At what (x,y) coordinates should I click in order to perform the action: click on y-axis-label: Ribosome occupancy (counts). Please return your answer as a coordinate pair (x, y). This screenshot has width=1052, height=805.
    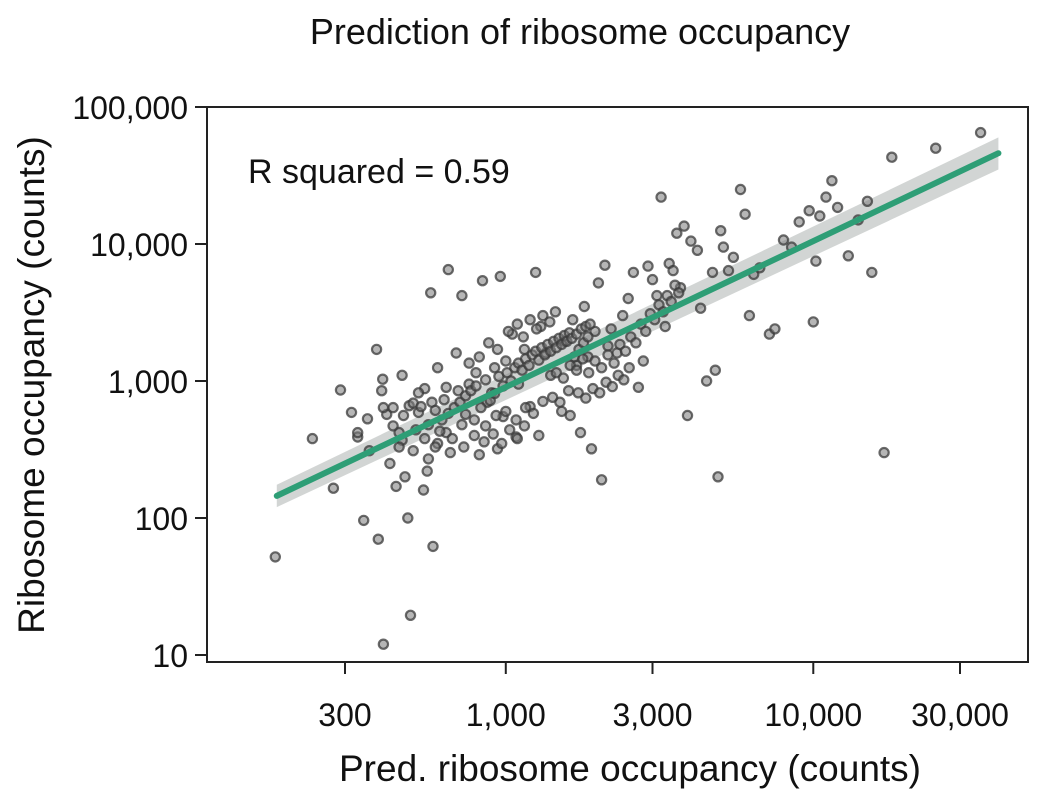
    Looking at the image, I should click on (31, 385).